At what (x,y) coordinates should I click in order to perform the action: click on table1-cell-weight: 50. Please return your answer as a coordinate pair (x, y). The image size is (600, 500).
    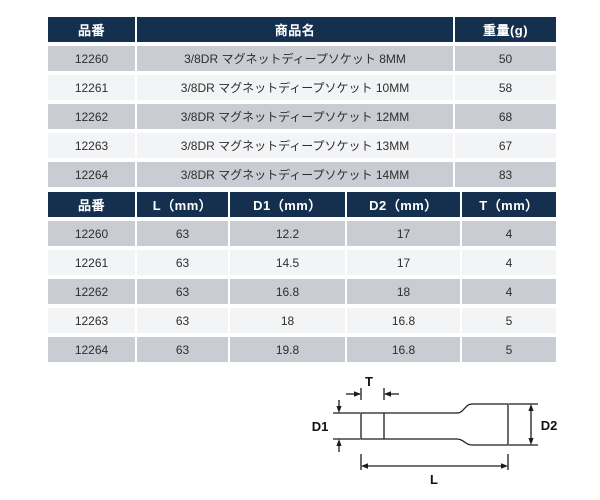
    Looking at the image, I should click on (505, 58).